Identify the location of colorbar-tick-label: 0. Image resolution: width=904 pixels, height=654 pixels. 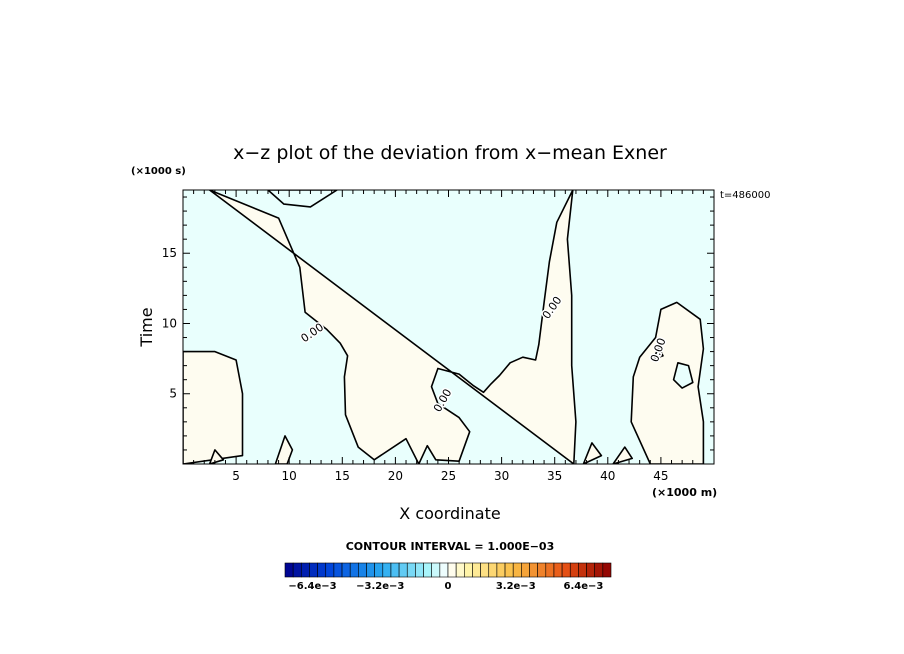
(448, 586).